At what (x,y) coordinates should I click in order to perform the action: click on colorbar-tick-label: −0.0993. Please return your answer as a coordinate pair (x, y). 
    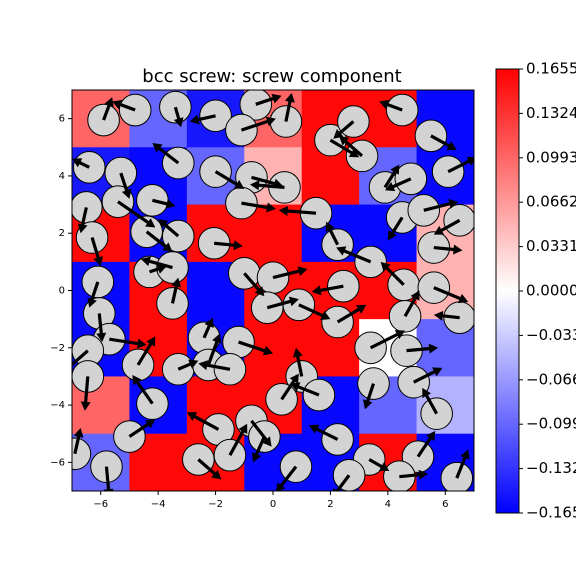
    Looking at the image, I should click on (551, 424).